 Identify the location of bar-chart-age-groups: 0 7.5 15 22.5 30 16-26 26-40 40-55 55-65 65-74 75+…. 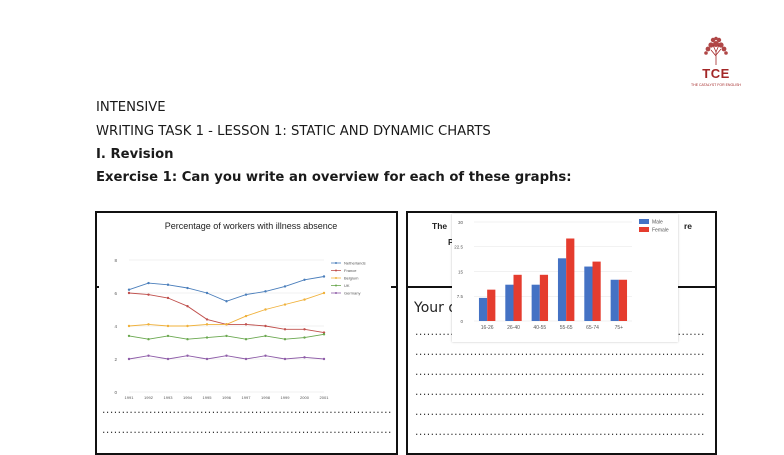
(565, 278).